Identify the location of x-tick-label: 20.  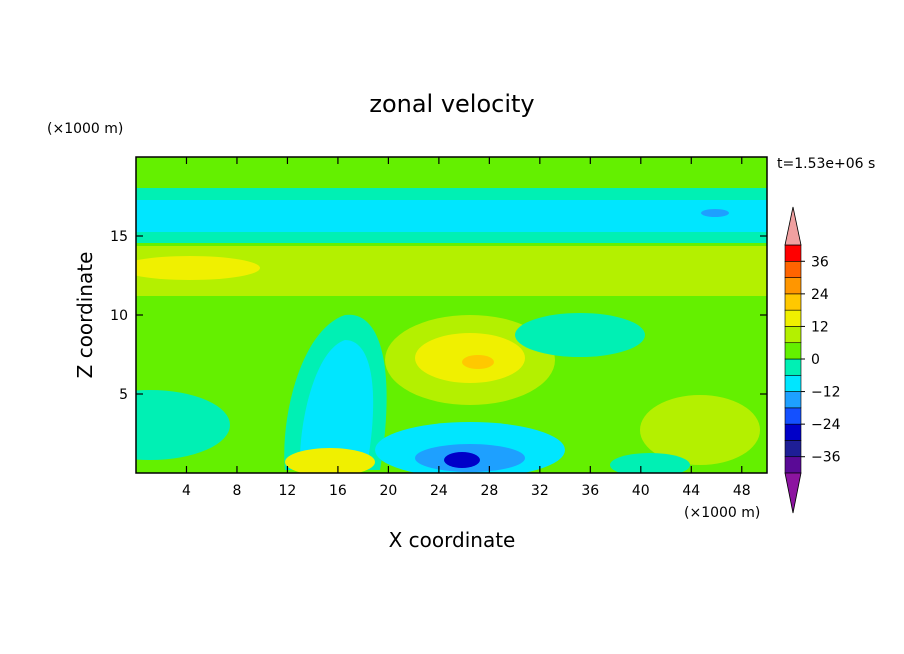
(388, 491).